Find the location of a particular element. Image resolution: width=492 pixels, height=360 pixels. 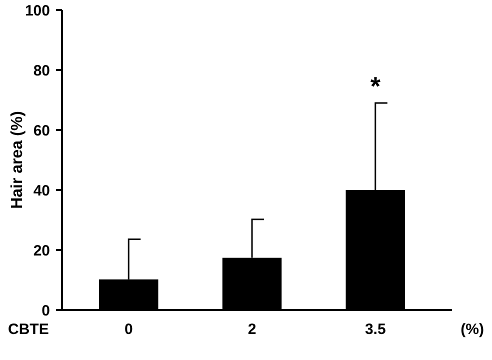

y-axis-title: Hair area (%) is located at coordinates (17, 160).